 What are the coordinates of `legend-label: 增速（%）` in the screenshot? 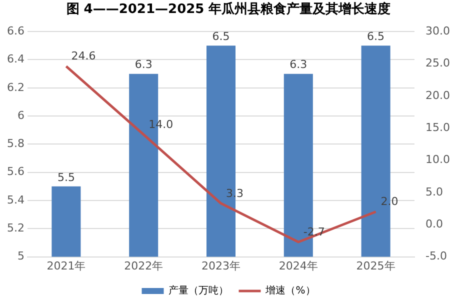 It's located at (290, 290).